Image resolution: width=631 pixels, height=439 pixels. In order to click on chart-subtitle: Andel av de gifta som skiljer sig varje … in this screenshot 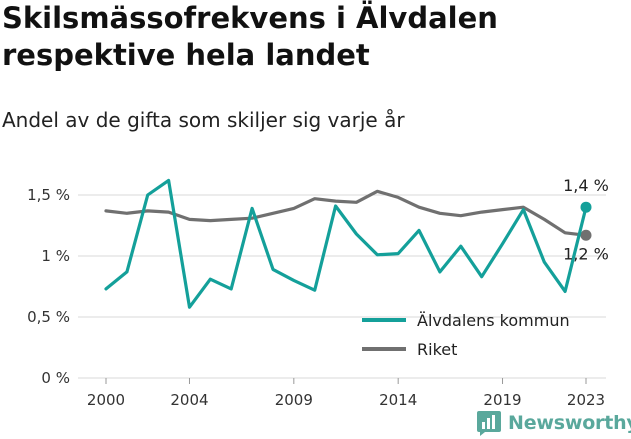, I will do `click(203, 120)`.